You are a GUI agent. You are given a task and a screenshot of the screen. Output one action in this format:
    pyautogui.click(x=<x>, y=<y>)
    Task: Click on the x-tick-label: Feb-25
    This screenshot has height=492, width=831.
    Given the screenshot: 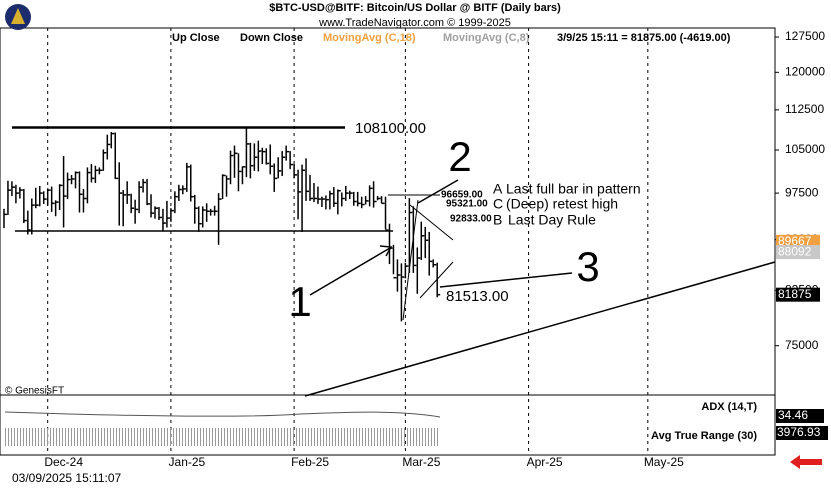 What is the action you would take?
    pyautogui.click(x=310, y=462)
    